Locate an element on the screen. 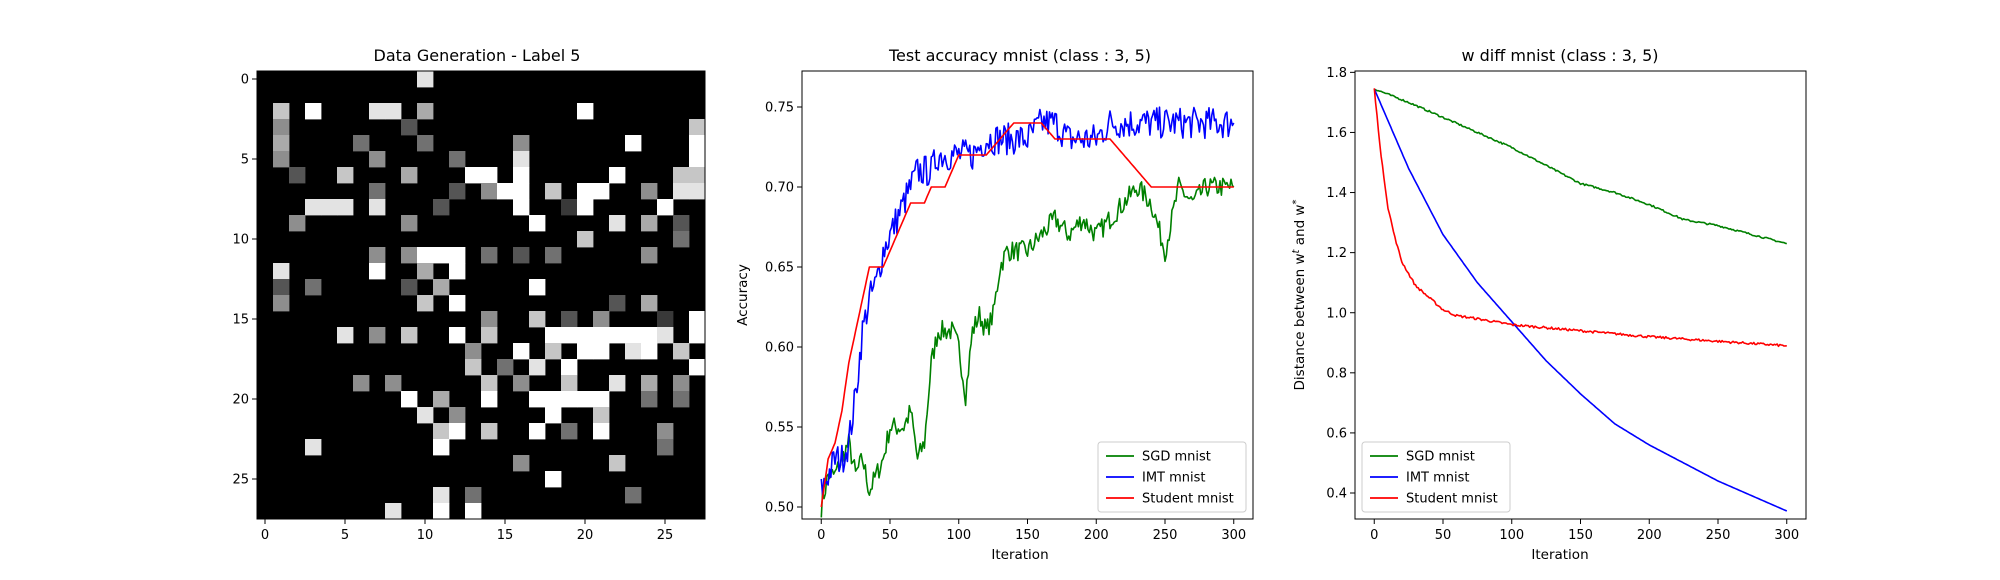 This screenshot has width=2000, height=580. legend-box is located at coordinates (1172, 477).